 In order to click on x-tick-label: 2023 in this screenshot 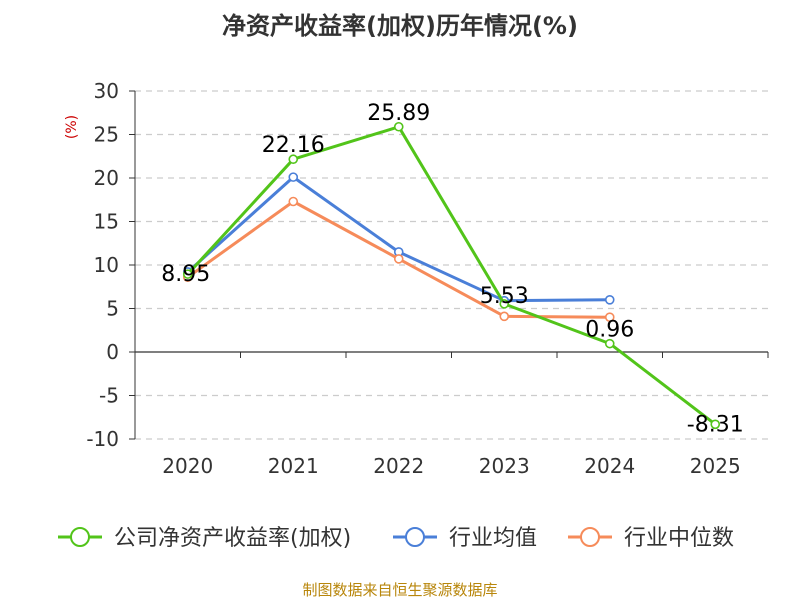, I will do `click(504, 466)`.